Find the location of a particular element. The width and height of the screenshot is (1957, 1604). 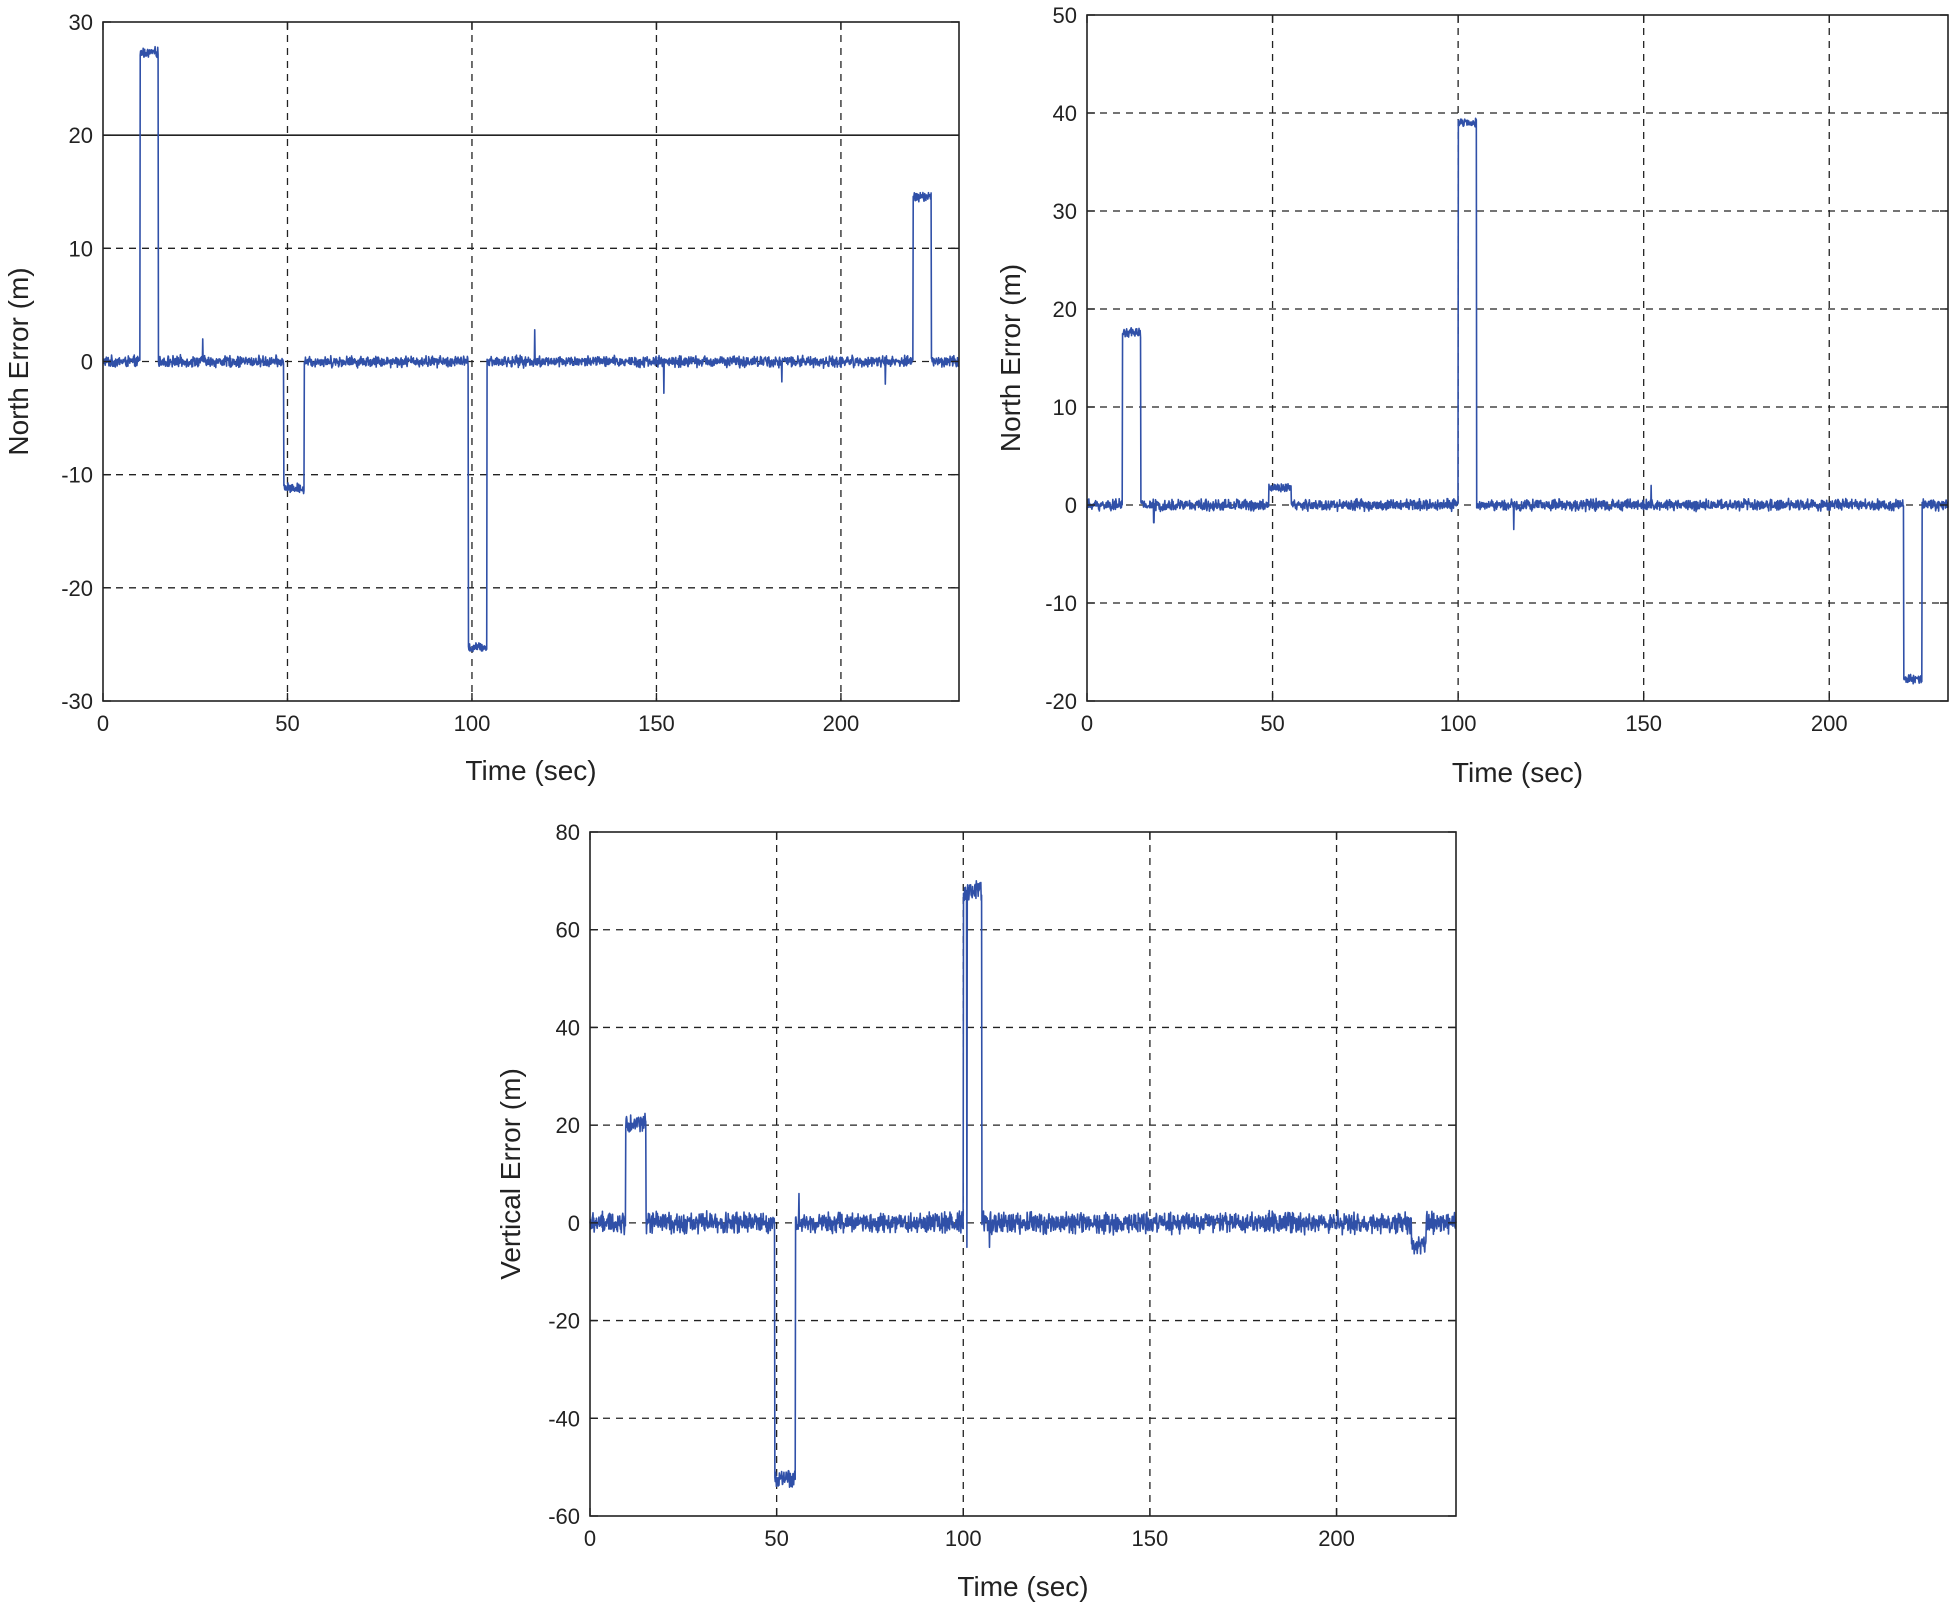

y-tick-label: -30 is located at coordinates (77, 701).